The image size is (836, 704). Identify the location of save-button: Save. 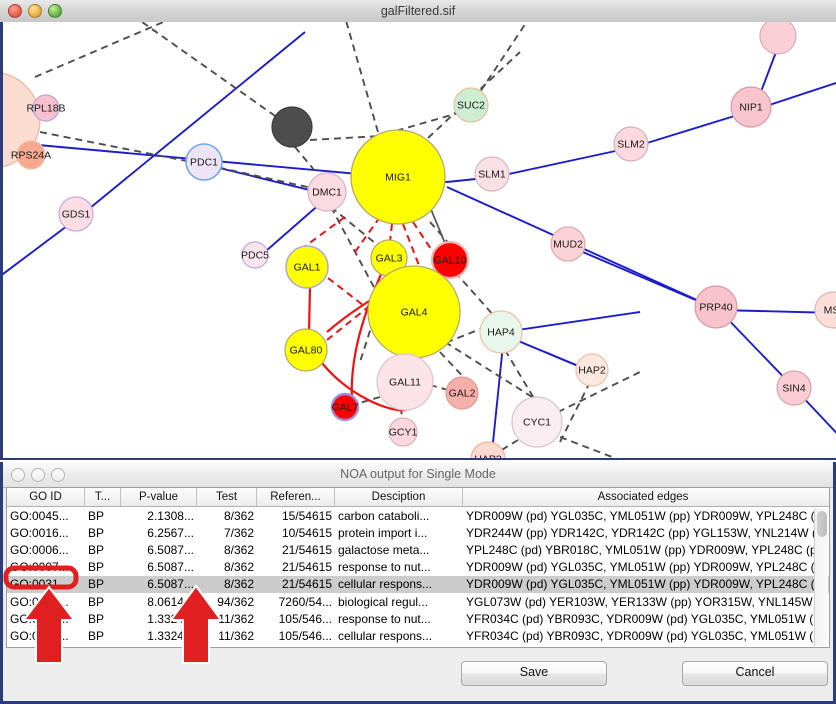
(534, 673).